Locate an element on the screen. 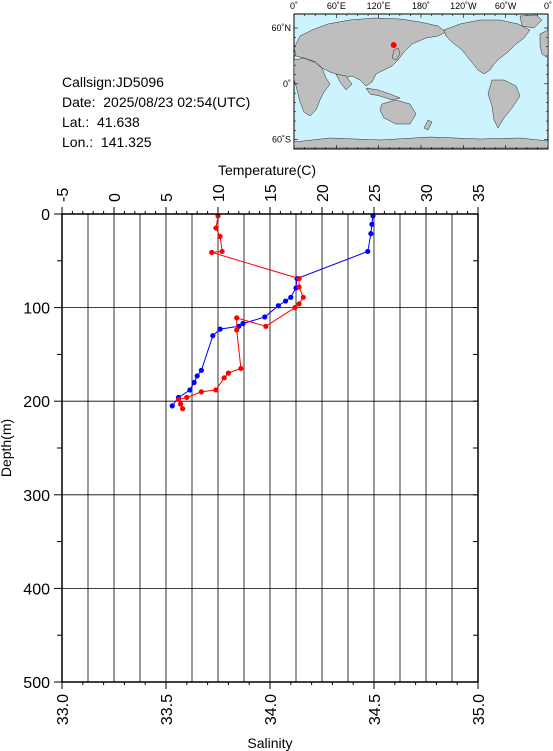  temperature-tick-label: 30 is located at coordinates (427, 193).